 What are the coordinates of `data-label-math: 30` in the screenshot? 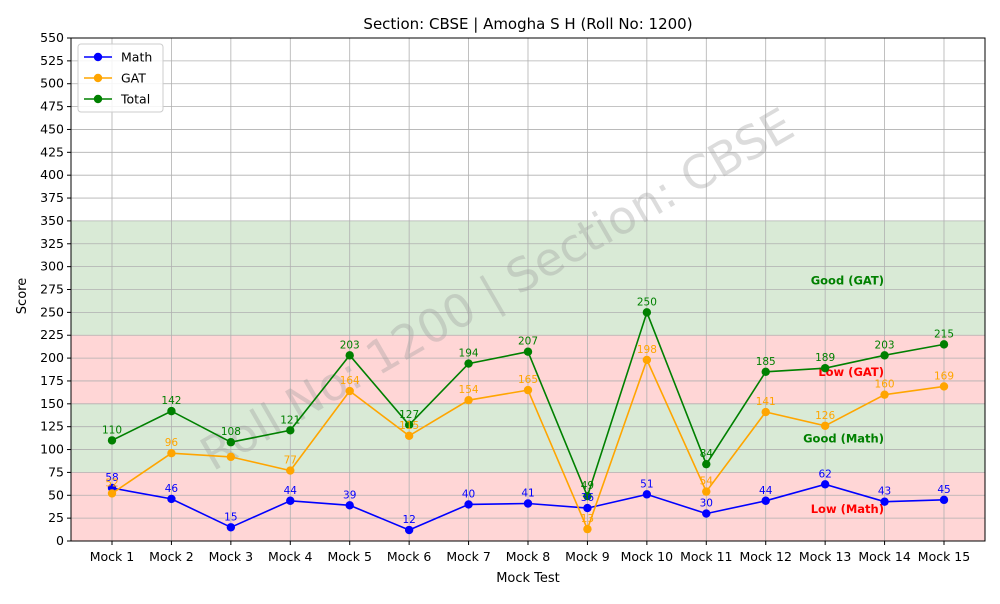 It's located at (706, 504).